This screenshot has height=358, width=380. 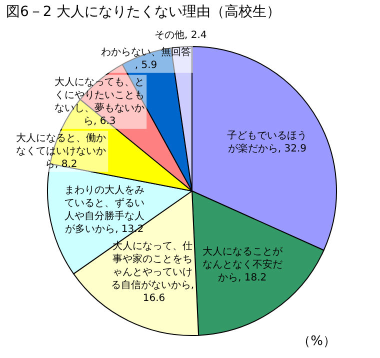 I want to click on slice-label: 大人になることがなんとなく不安だから, 18.2, so click(x=243, y=265).